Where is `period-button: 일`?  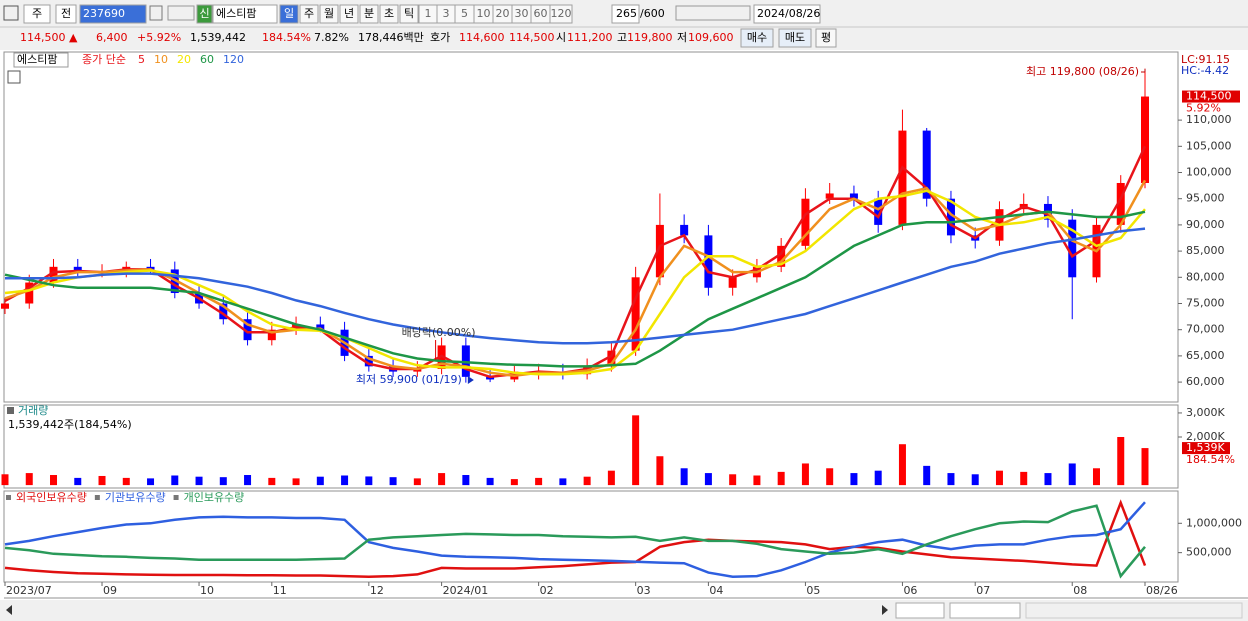
period-button: 일 is located at coordinates (289, 13).